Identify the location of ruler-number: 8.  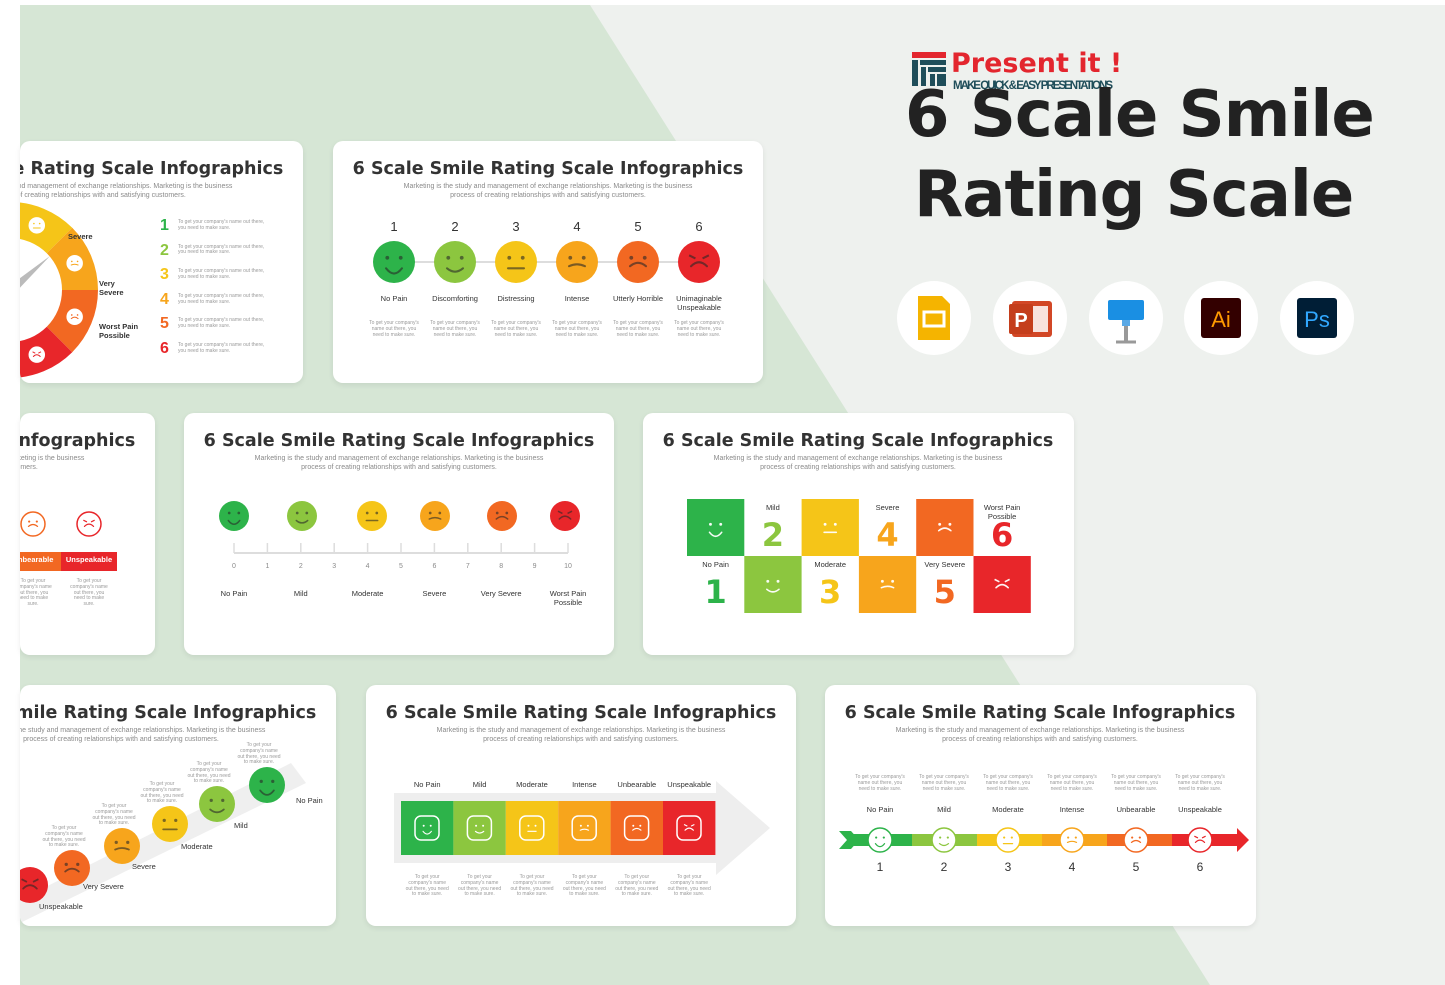
(501, 566).